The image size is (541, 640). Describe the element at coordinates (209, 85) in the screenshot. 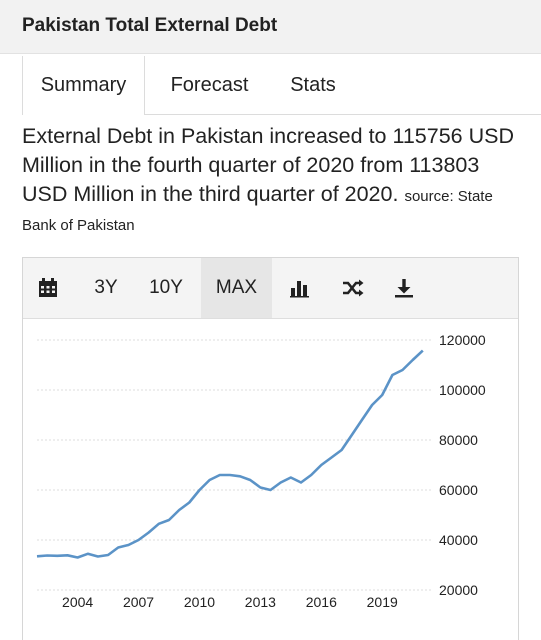

I see `tab-forecast: Forecast` at that location.